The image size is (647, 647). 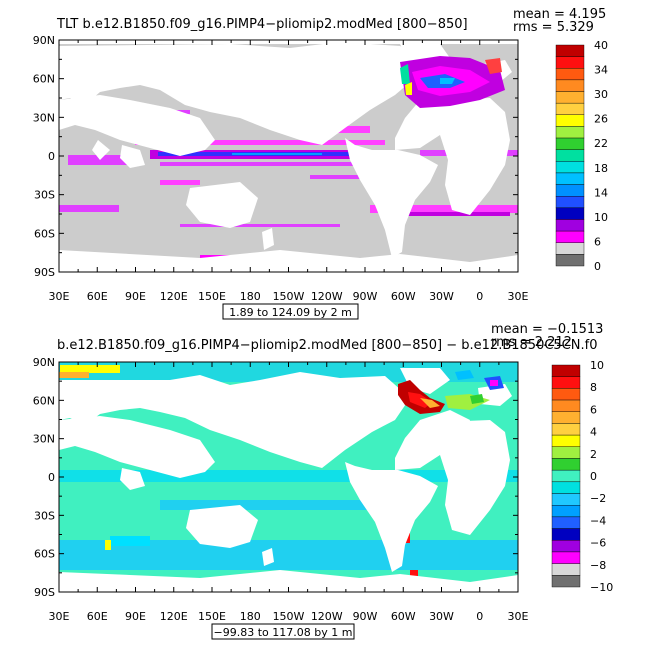 What do you see at coordinates (44, 362) in the screenshot?
I see `y-tick-label: 90N` at bounding box center [44, 362].